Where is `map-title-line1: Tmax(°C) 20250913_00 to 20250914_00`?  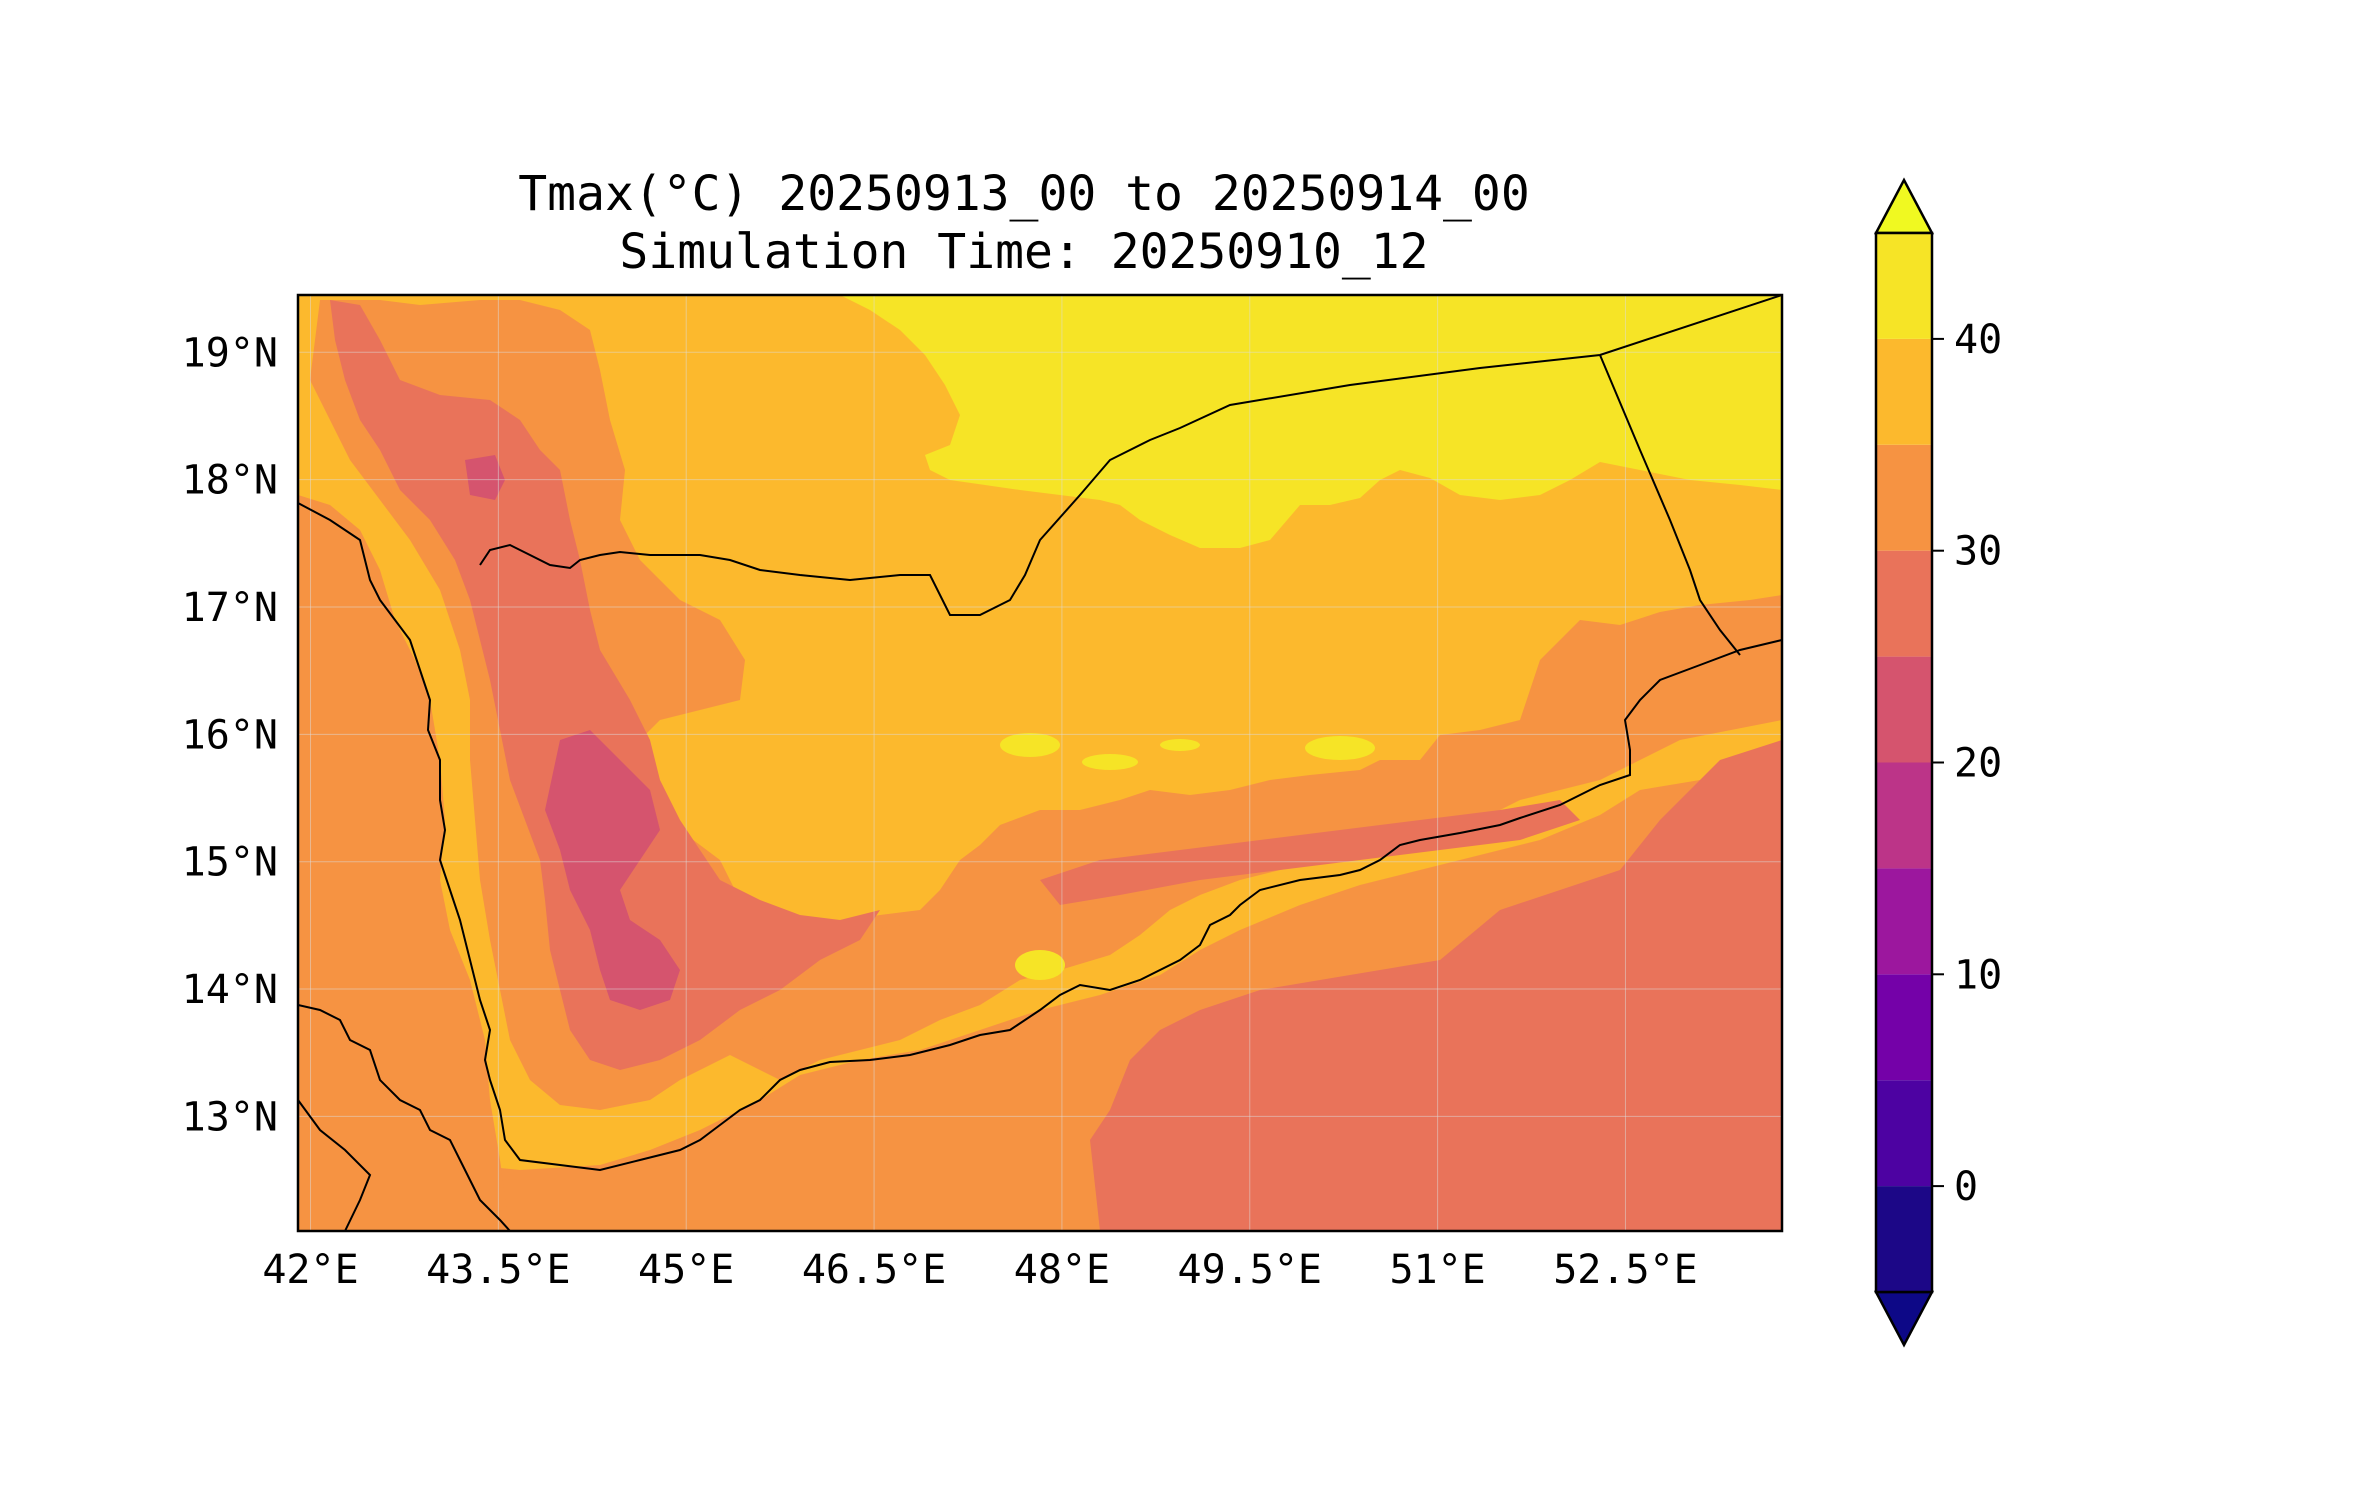
map-title-line1: Tmax(°C) 20250913_00 to 20250914_00 is located at coordinates (1023, 194).